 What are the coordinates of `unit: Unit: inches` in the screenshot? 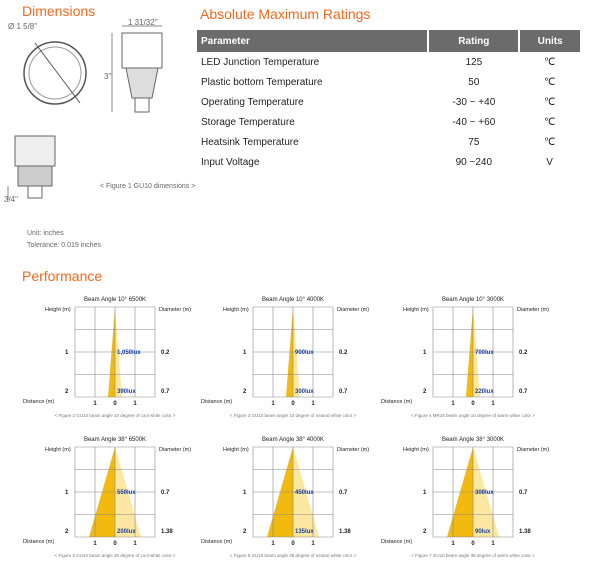 It's located at (45, 233).